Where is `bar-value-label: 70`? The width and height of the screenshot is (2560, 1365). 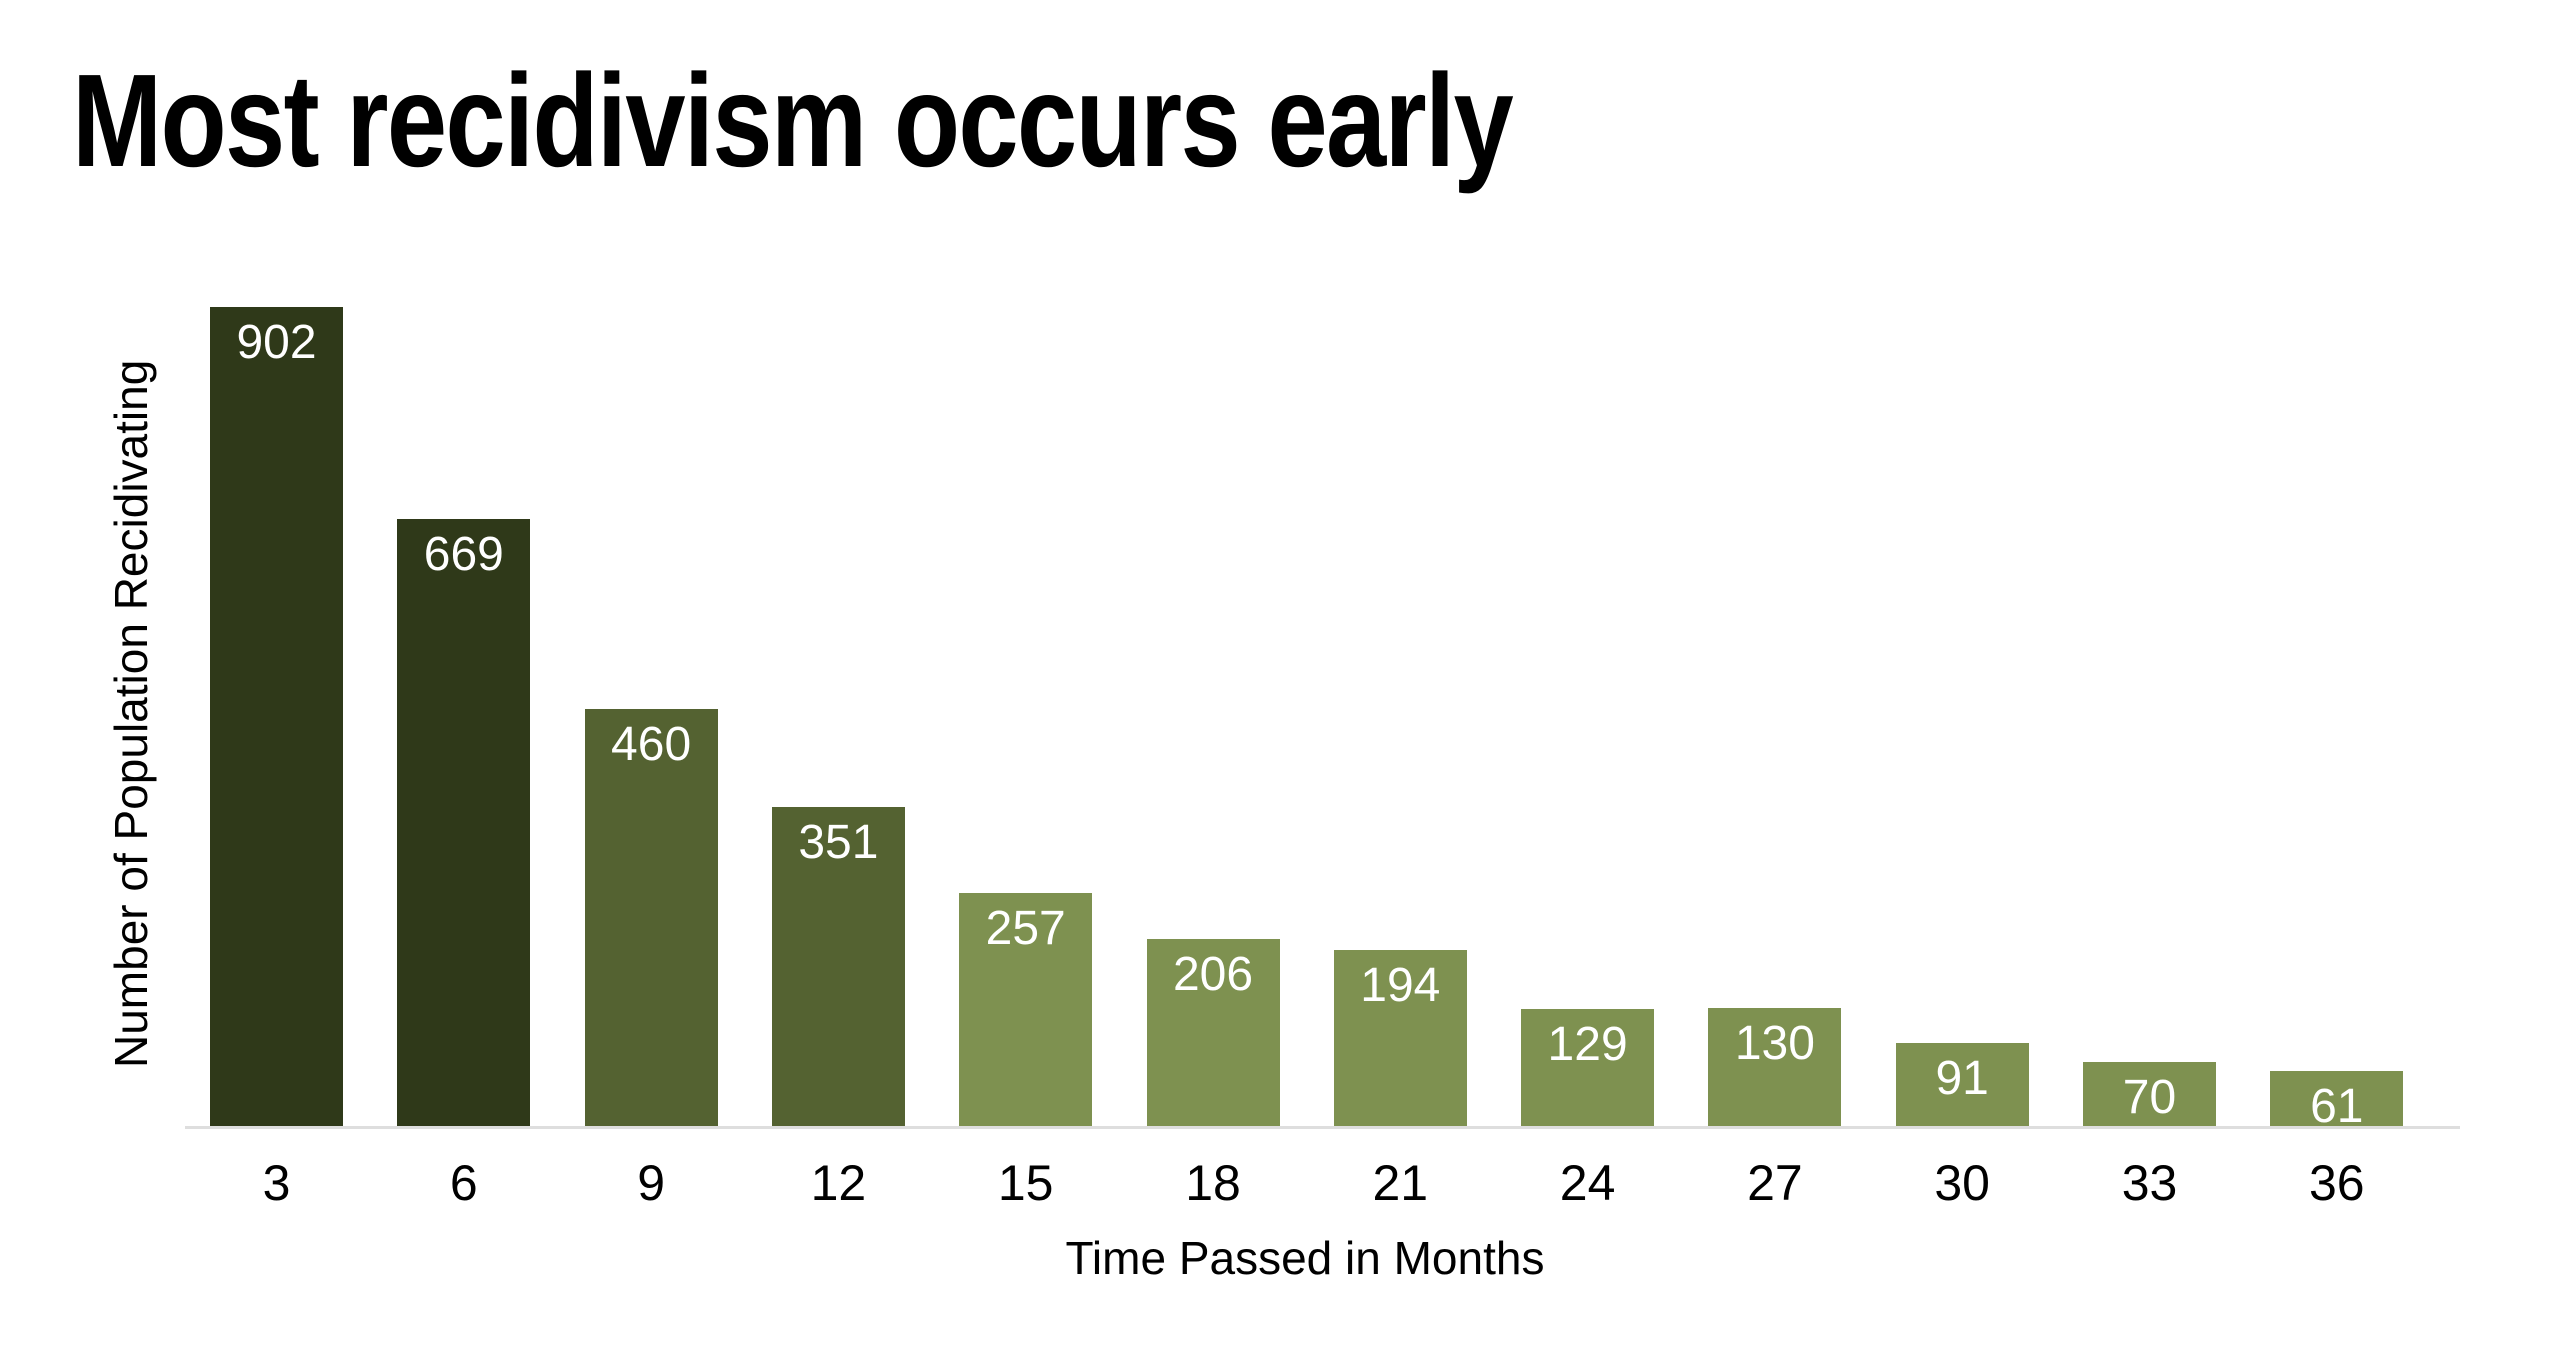 bar-value-label: 70 is located at coordinates (2149, 1098).